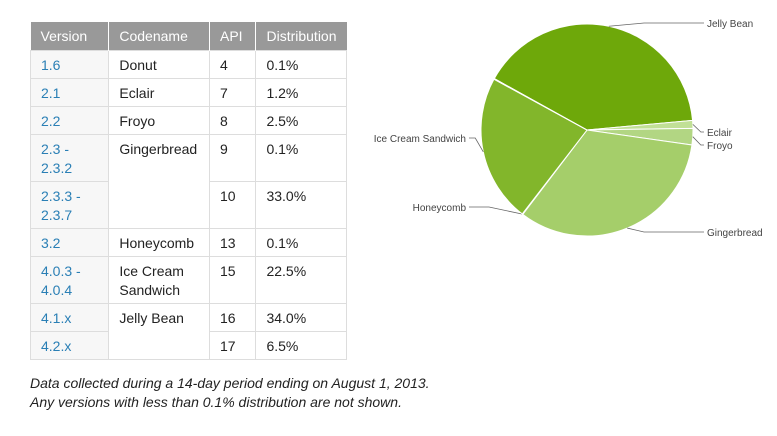 Image resolution: width=777 pixels, height=436 pixels. What do you see at coordinates (159, 36) in the screenshot?
I see `header-codename: Codename` at bounding box center [159, 36].